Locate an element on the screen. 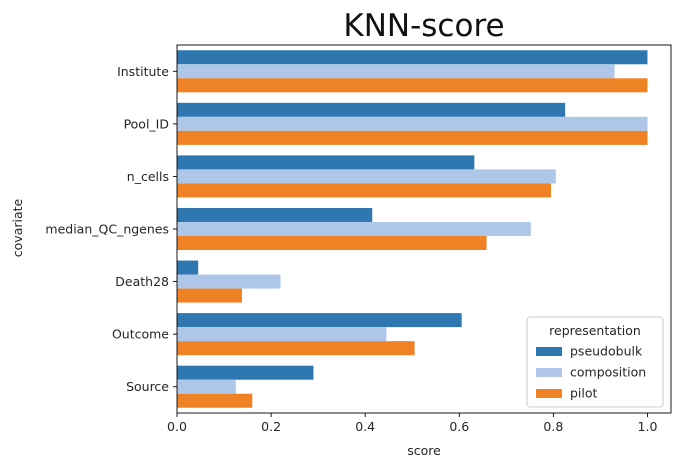 This screenshot has width=682, height=467. bar-pseudobulk-median_QC_ngenes is located at coordinates (275, 214).